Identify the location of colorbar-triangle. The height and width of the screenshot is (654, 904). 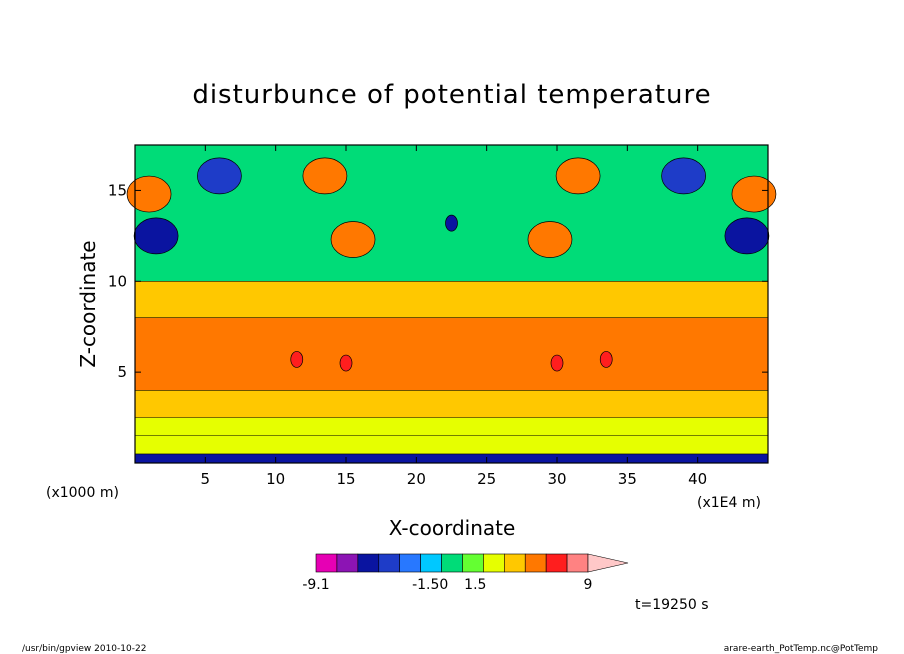
(608, 563).